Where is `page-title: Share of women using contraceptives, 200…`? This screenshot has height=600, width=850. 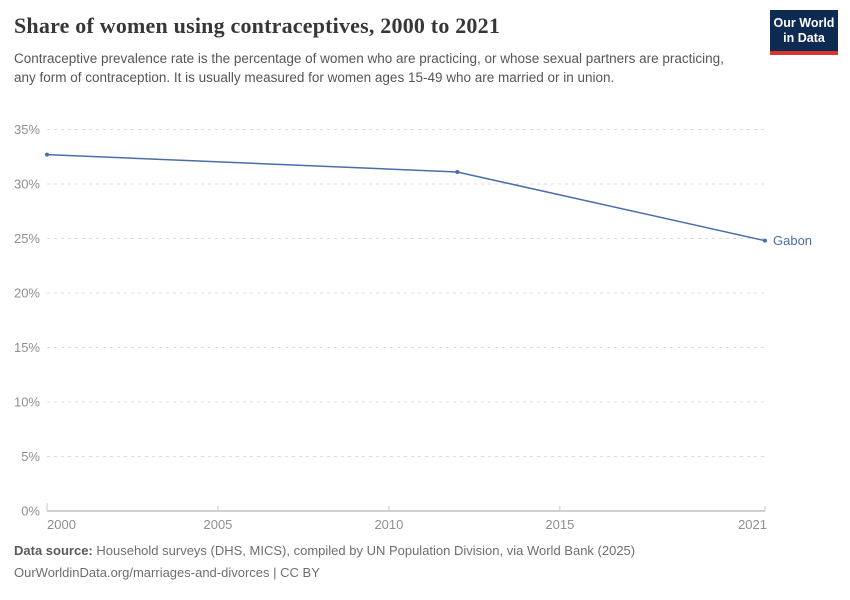
page-title: Share of women using contraceptives, 200… is located at coordinates (257, 25).